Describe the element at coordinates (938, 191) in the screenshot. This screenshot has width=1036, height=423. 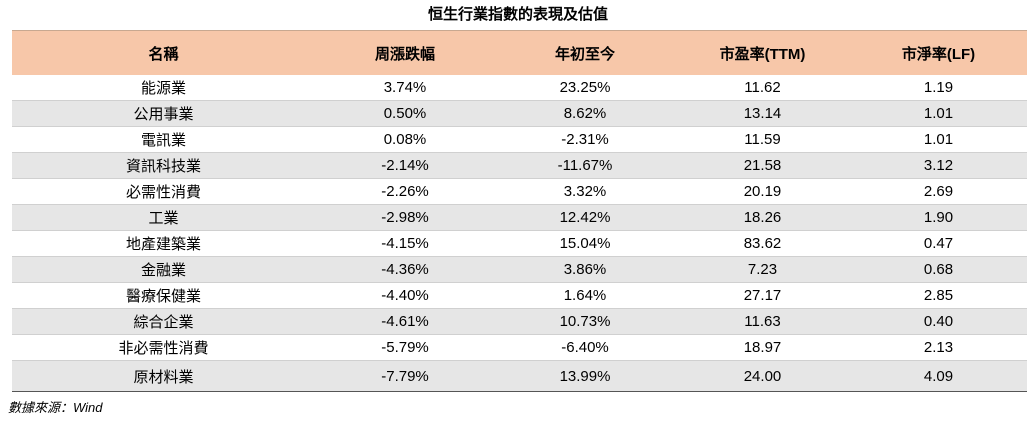
I see `value-cell: 2.69` at that location.